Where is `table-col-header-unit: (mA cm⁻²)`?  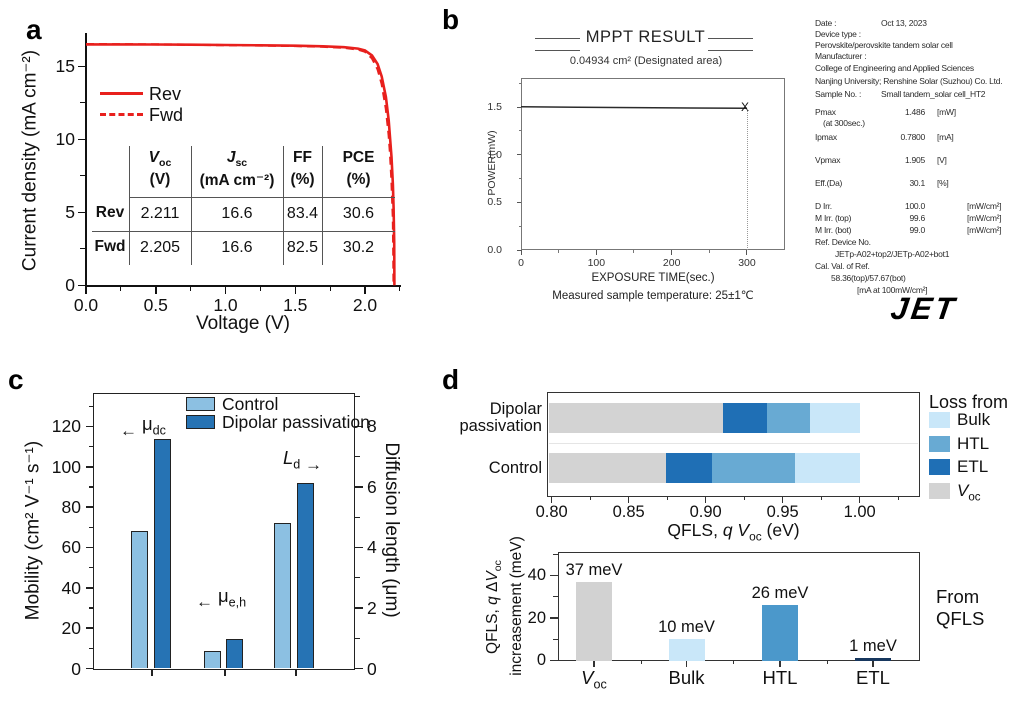 table-col-header-unit: (mA cm⁻²) is located at coordinates (237, 180).